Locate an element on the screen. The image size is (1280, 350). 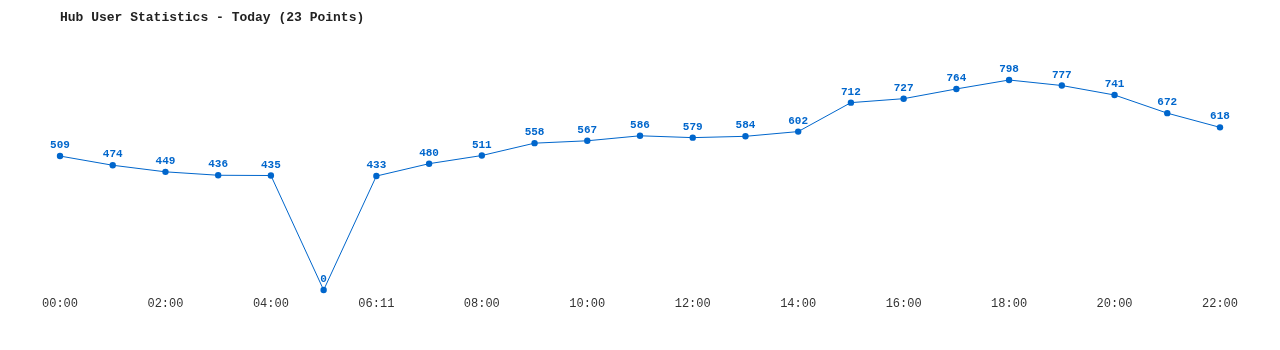
data-label: 436 is located at coordinates (218, 164).